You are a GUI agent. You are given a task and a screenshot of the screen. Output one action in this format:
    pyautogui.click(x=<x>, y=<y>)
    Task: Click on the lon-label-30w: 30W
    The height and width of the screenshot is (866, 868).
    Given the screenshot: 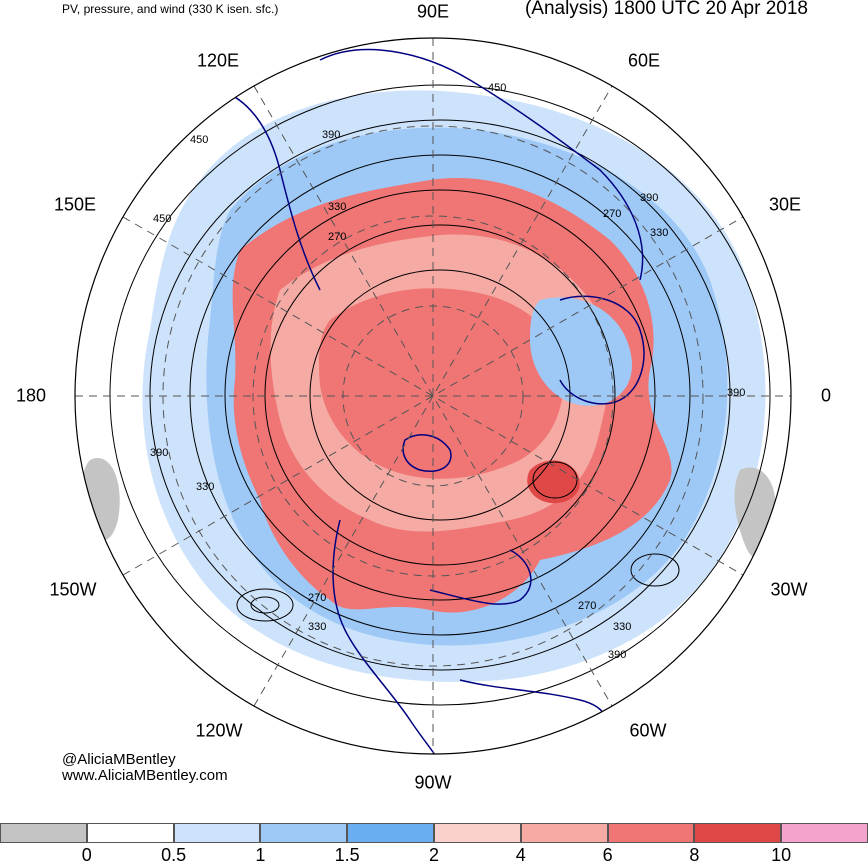 What is the action you would take?
    pyautogui.click(x=789, y=589)
    